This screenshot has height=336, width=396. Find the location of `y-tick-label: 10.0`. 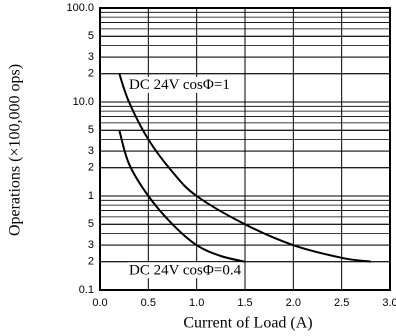

y-tick-label: 10.0 is located at coordinates (83, 102).